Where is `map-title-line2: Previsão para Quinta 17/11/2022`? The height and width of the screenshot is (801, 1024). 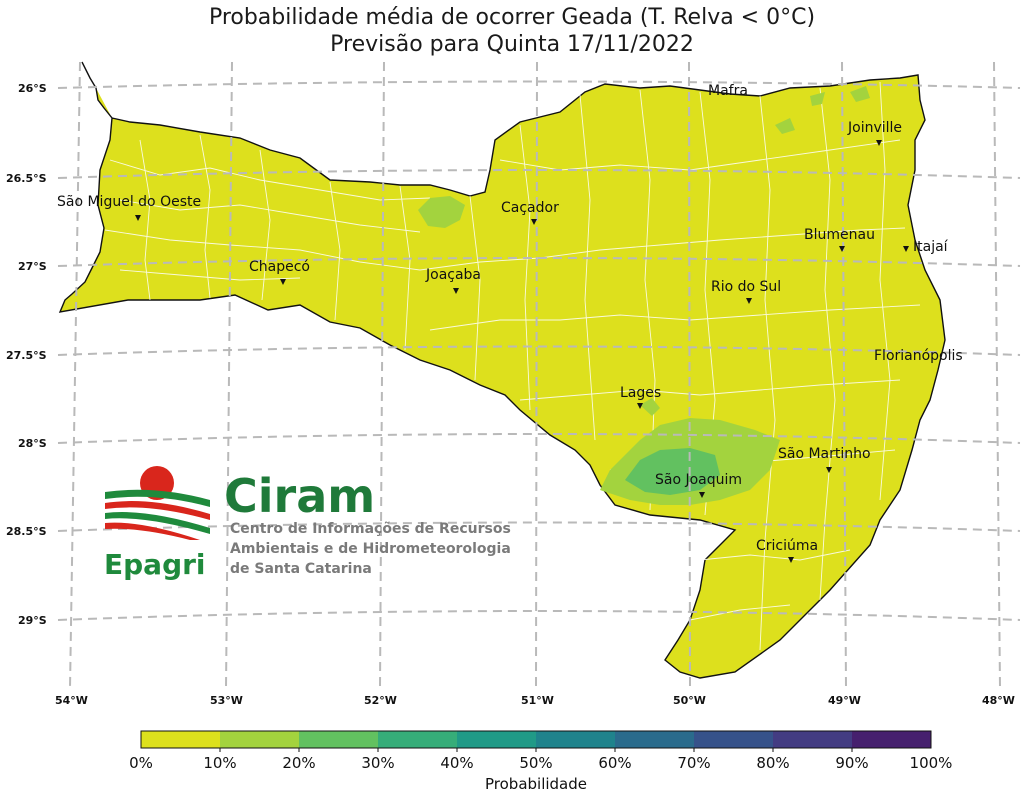
map-title-line2: Previsão para Quinta 17/11/2022 is located at coordinates (512, 44).